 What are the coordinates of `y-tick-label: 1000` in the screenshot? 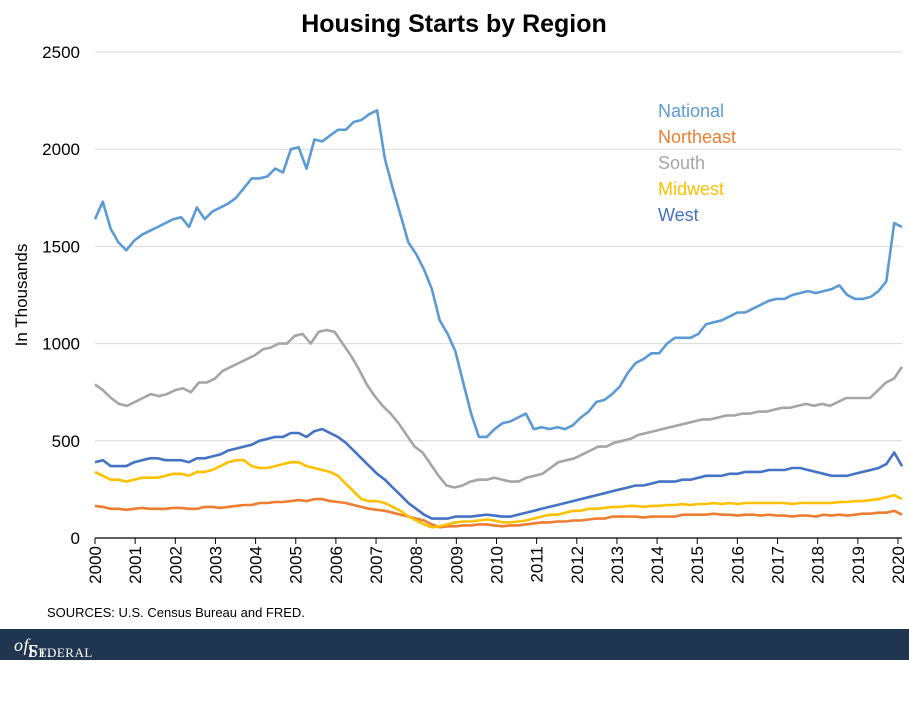 It's located at (61, 344).